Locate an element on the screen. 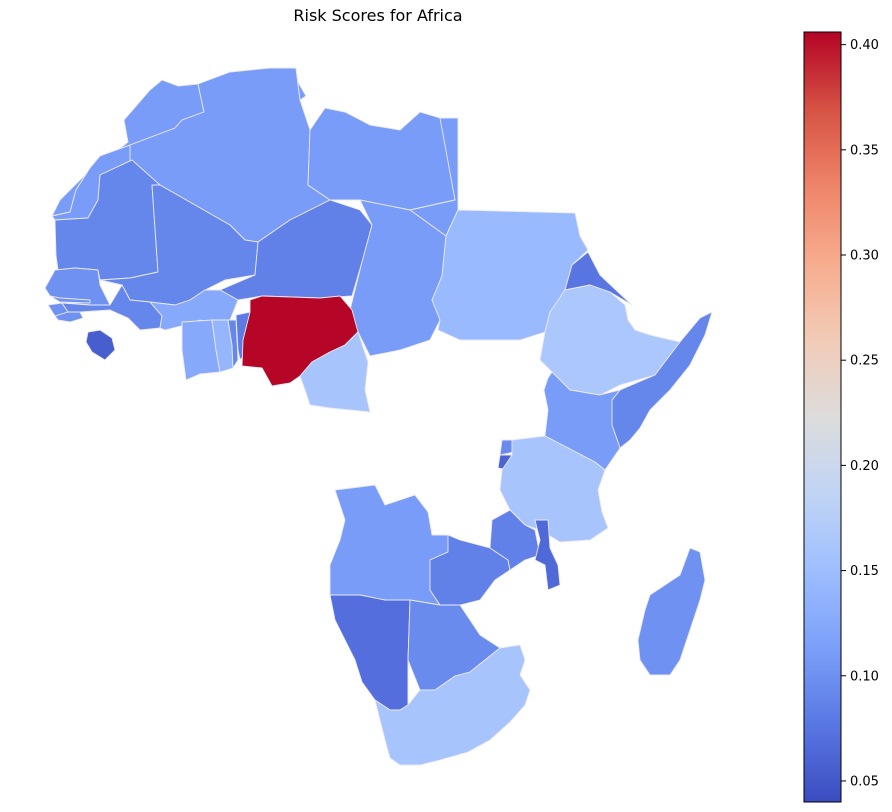  colorbar-tick-label: 0.35 is located at coordinates (864, 150).